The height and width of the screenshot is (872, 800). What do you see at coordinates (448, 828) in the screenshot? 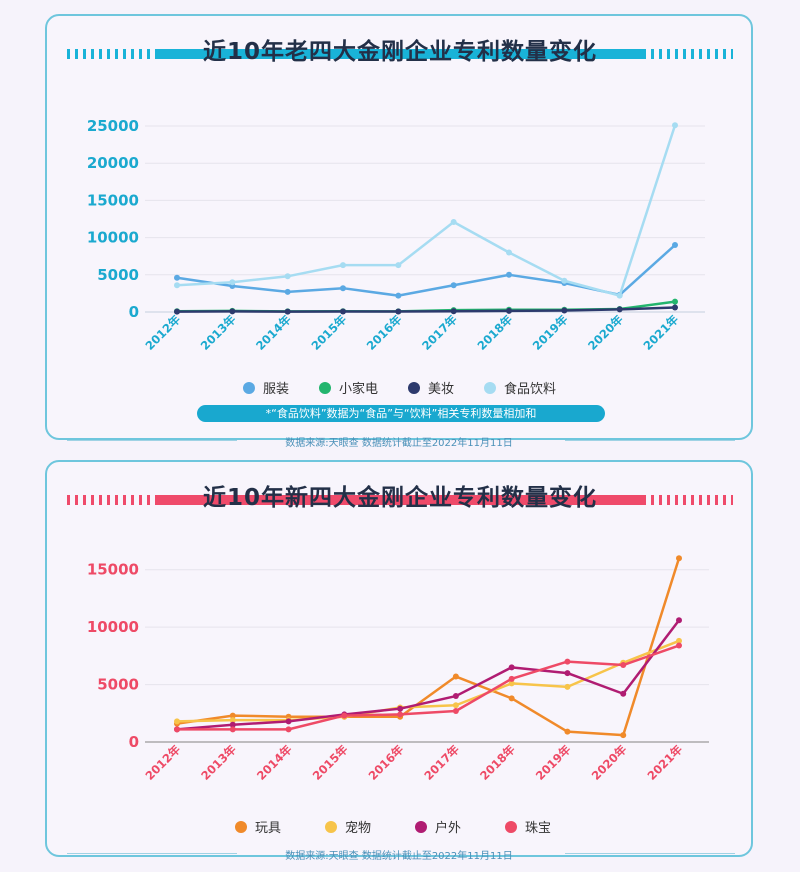
I see `legend-label: 户外` at bounding box center [448, 828].